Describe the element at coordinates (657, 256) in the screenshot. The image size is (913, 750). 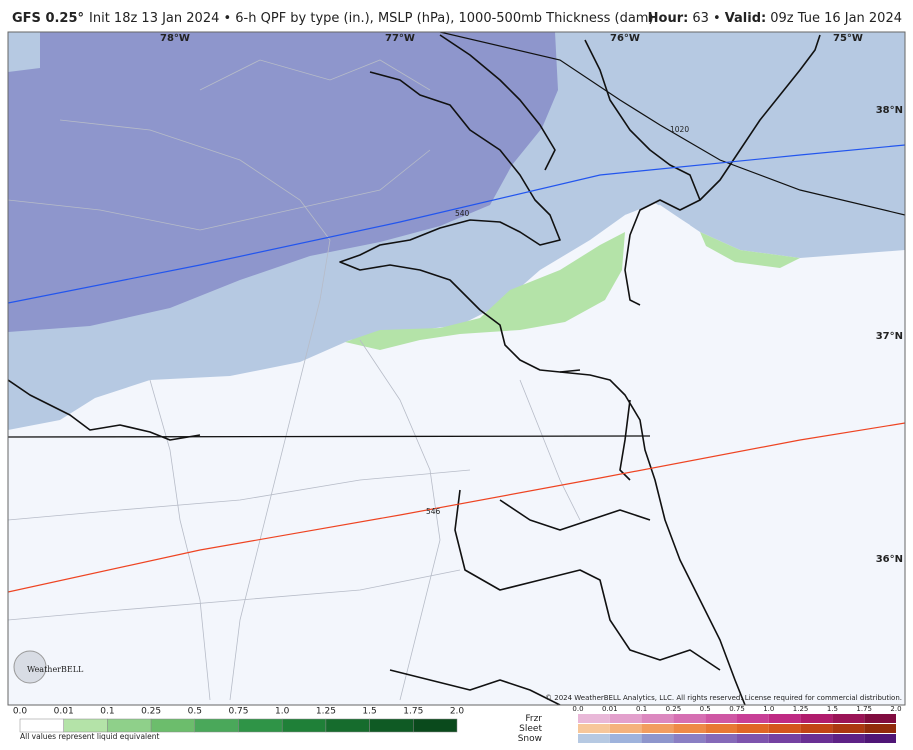
I see `delmarva-dry` at that location.